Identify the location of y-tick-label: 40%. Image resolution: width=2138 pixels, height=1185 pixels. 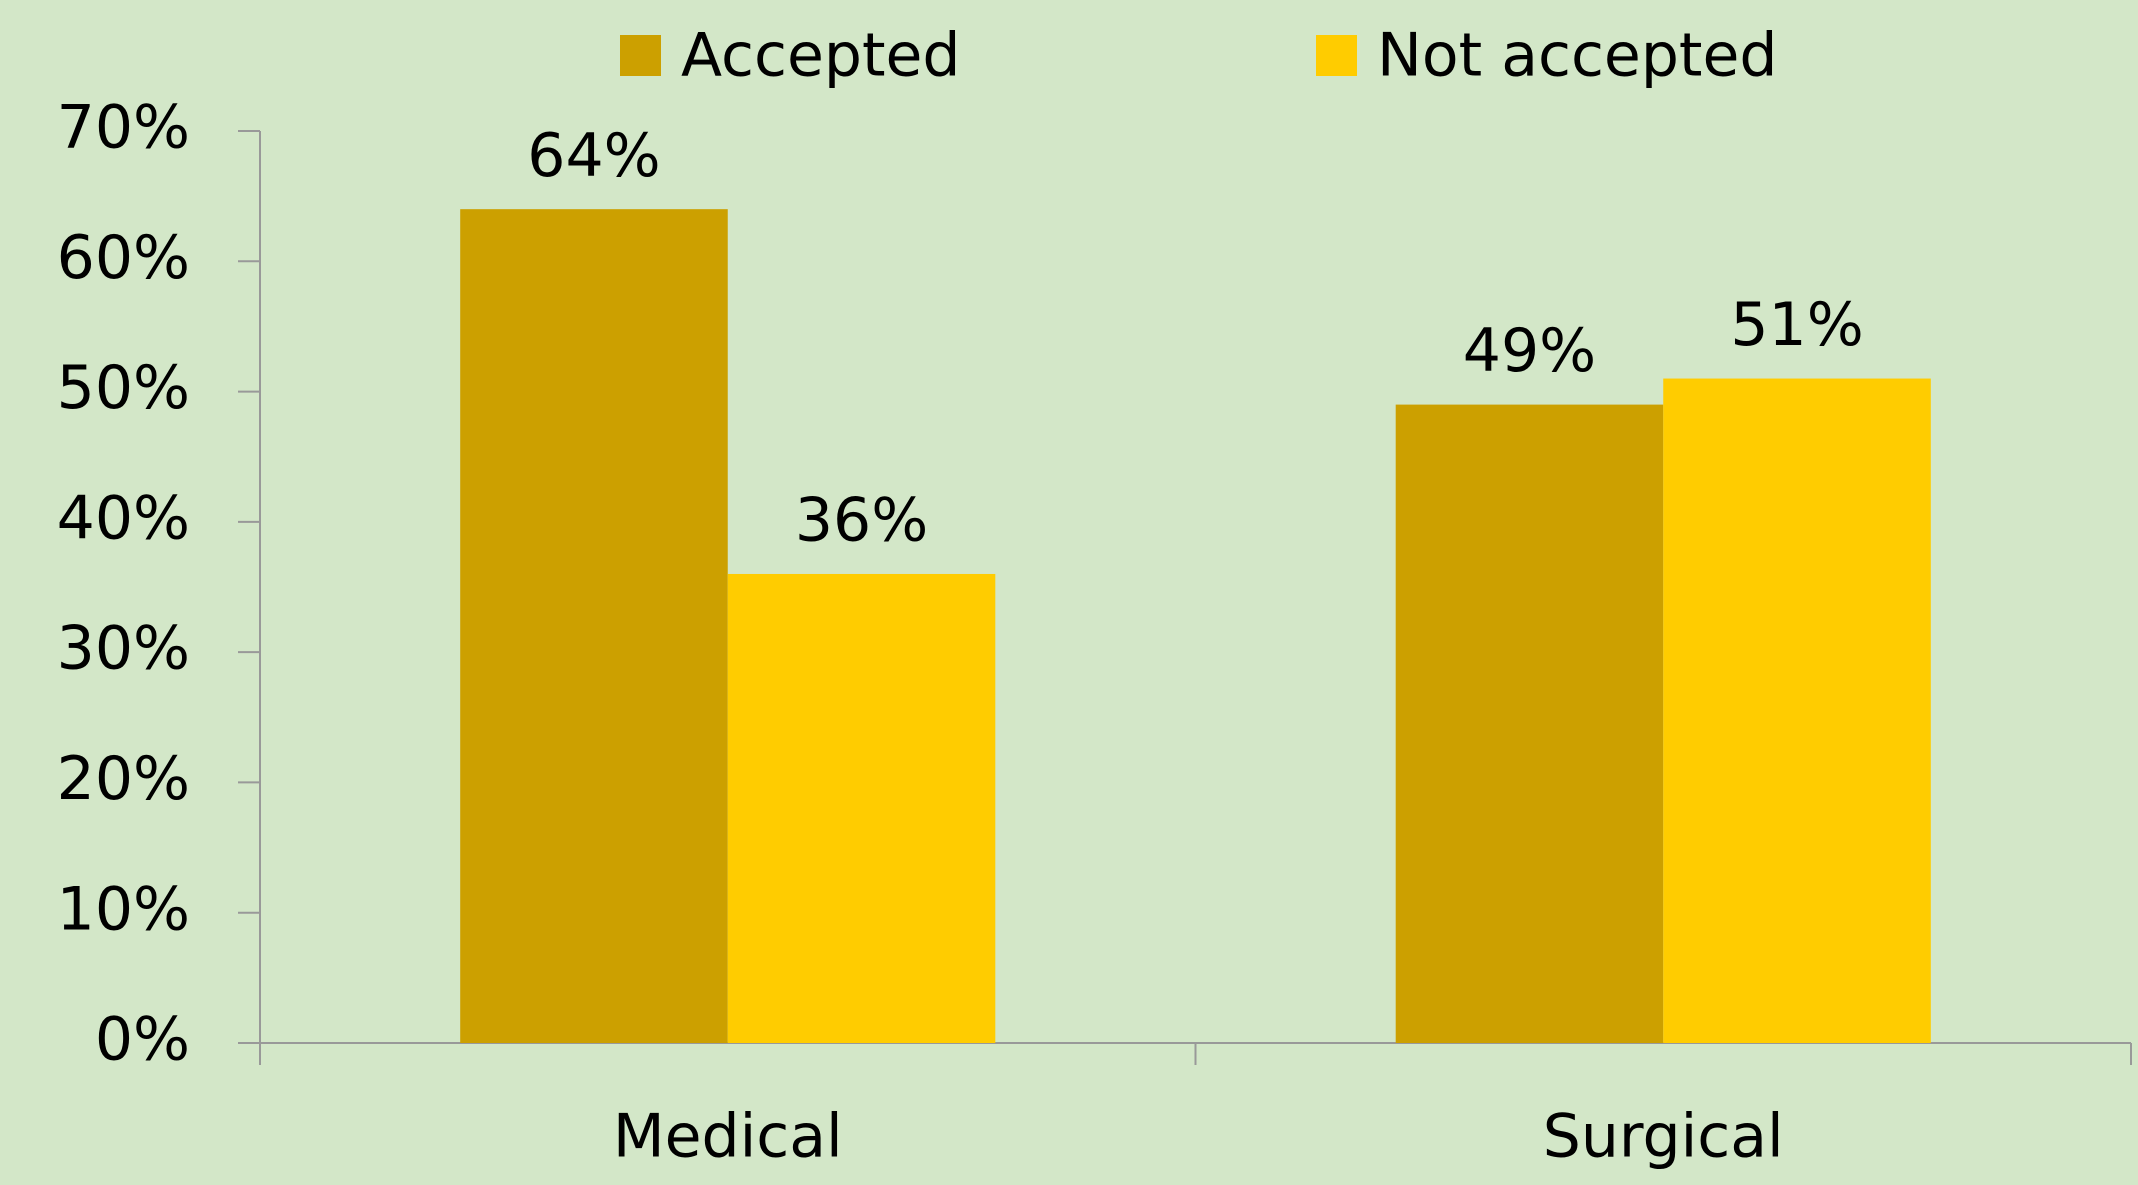
(123, 518).